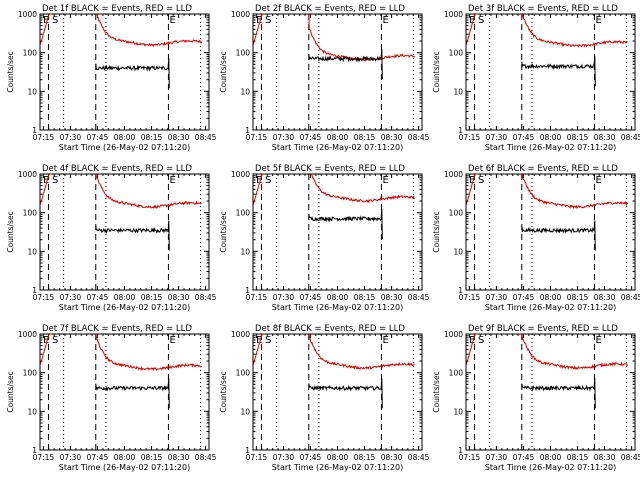  I want to click on x-tick-label: 07:30, so click(71, 137).